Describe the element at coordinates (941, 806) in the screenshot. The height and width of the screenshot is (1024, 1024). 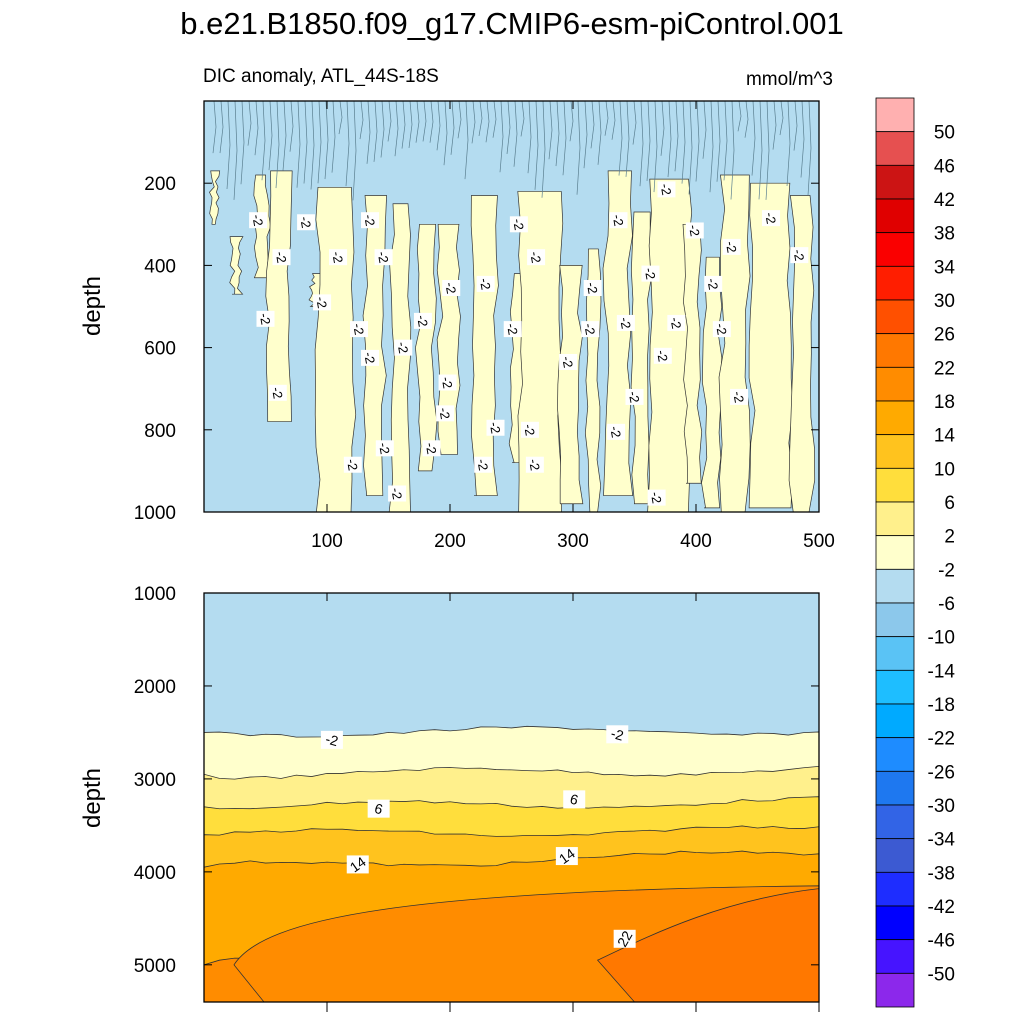
I see `colorbar-label: -30` at that location.